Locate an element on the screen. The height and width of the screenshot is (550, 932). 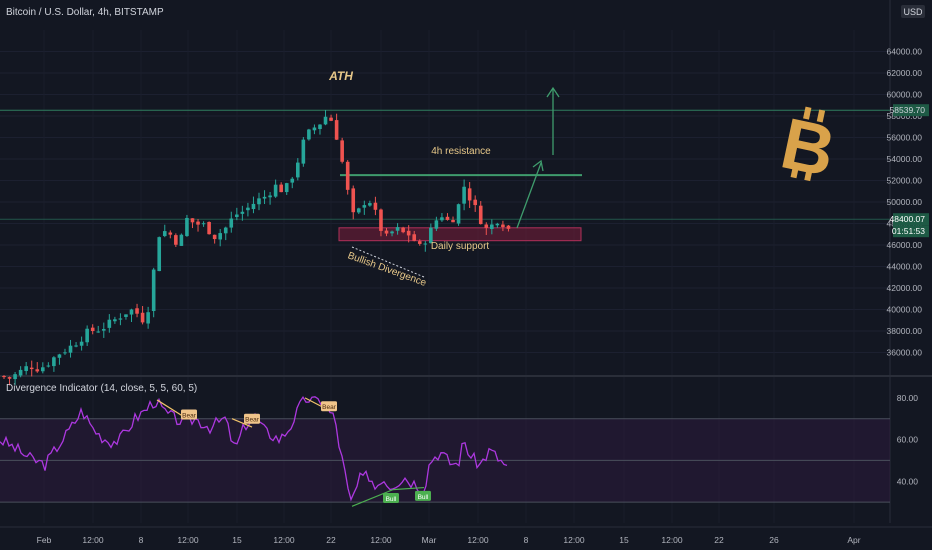
projection-arrow-head is located at coordinates (538, 165).